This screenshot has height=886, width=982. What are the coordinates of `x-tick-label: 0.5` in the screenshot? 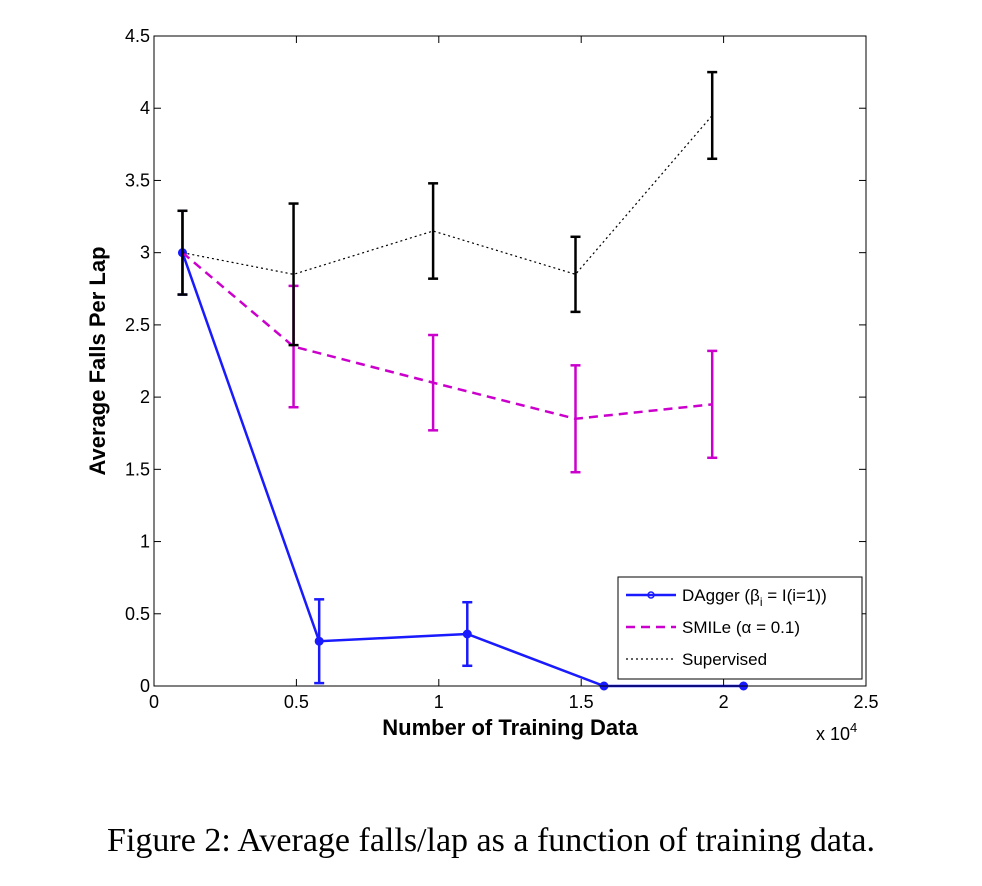 It's located at (296, 702).